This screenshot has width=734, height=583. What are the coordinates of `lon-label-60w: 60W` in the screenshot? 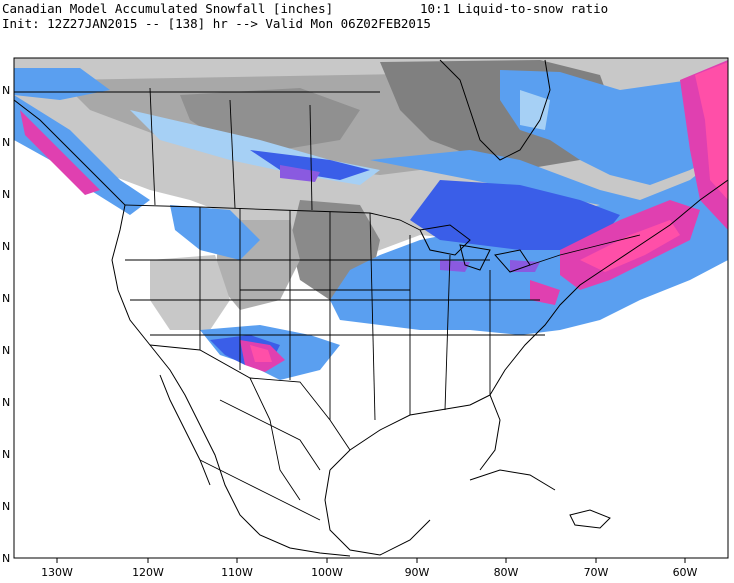 It's located at (685, 572).